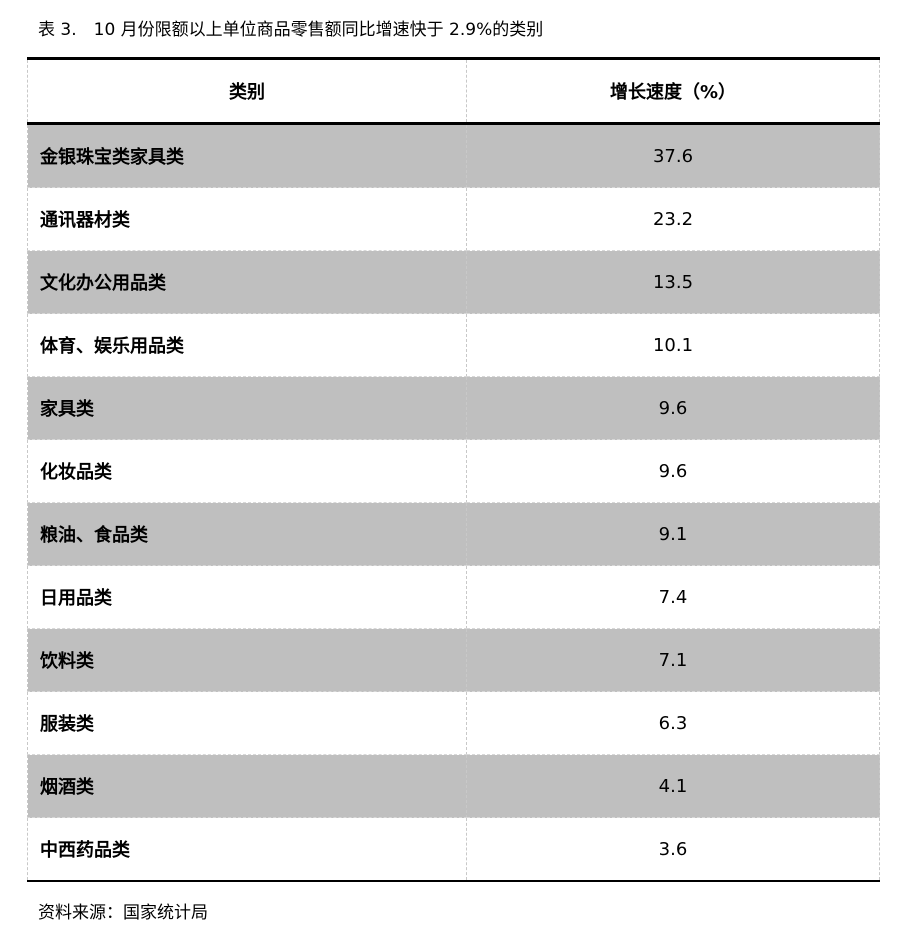  What do you see at coordinates (291, 30) in the screenshot?
I see `table-title: 表 3. 10 月份限额以上单位商品零售额同比增速快于 2.9%的类别` at bounding box center [291, 30].